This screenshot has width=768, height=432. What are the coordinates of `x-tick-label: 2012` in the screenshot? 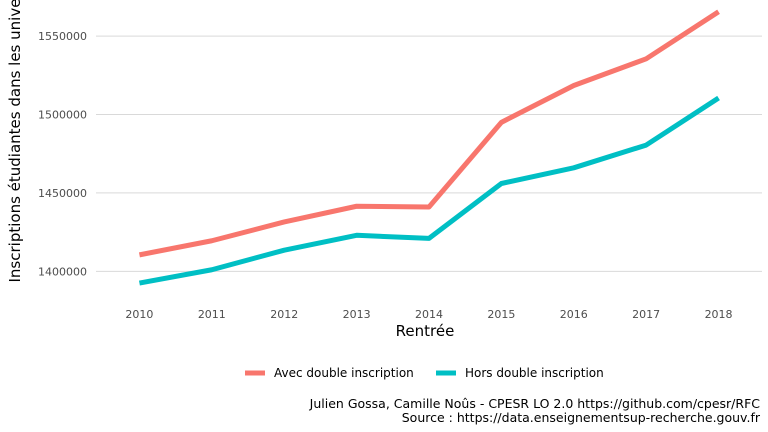 It's located at (284, 314).